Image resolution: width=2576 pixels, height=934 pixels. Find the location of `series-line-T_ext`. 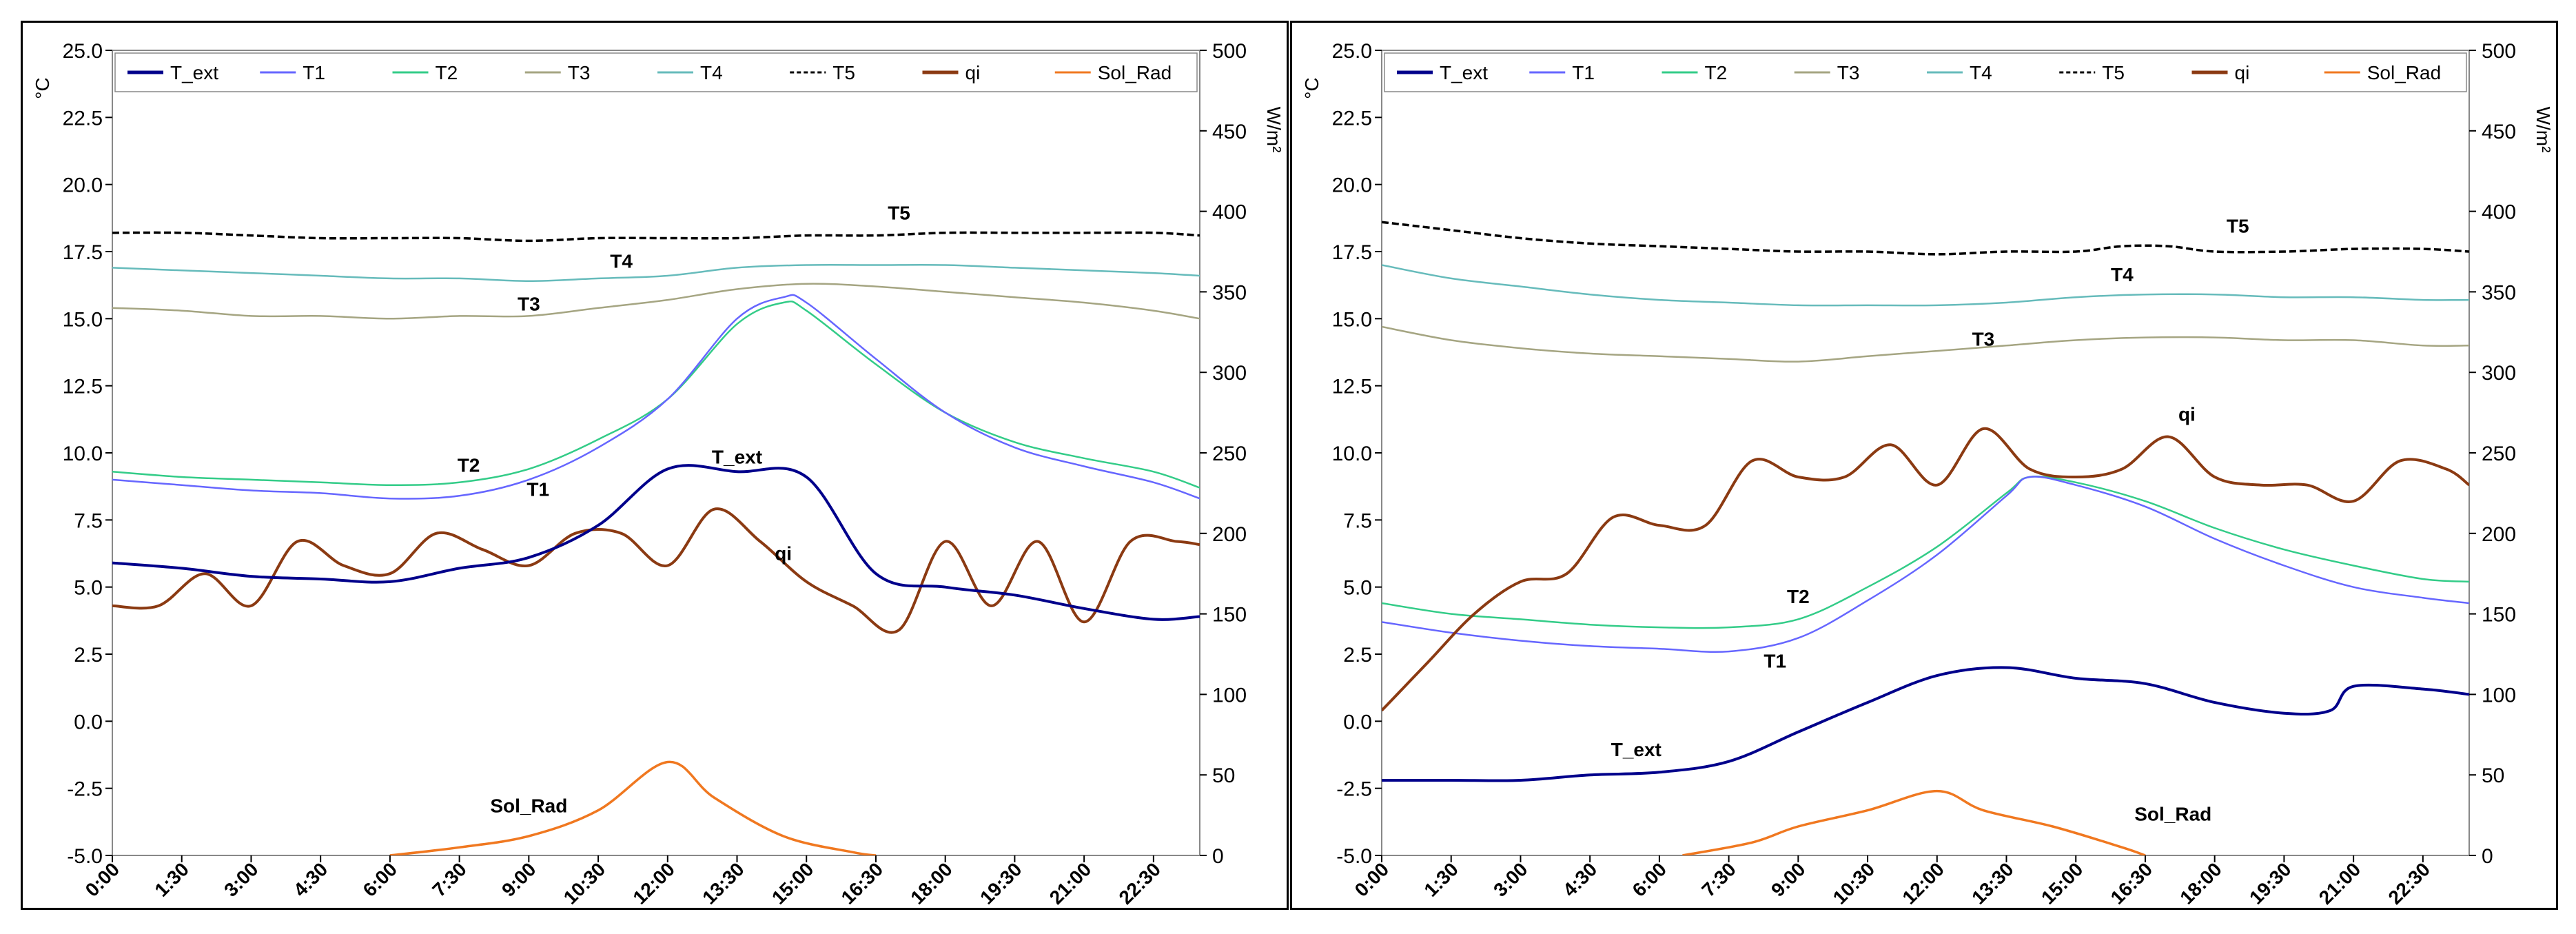

series-line-T_ext is located at coordinates (1925, 724).